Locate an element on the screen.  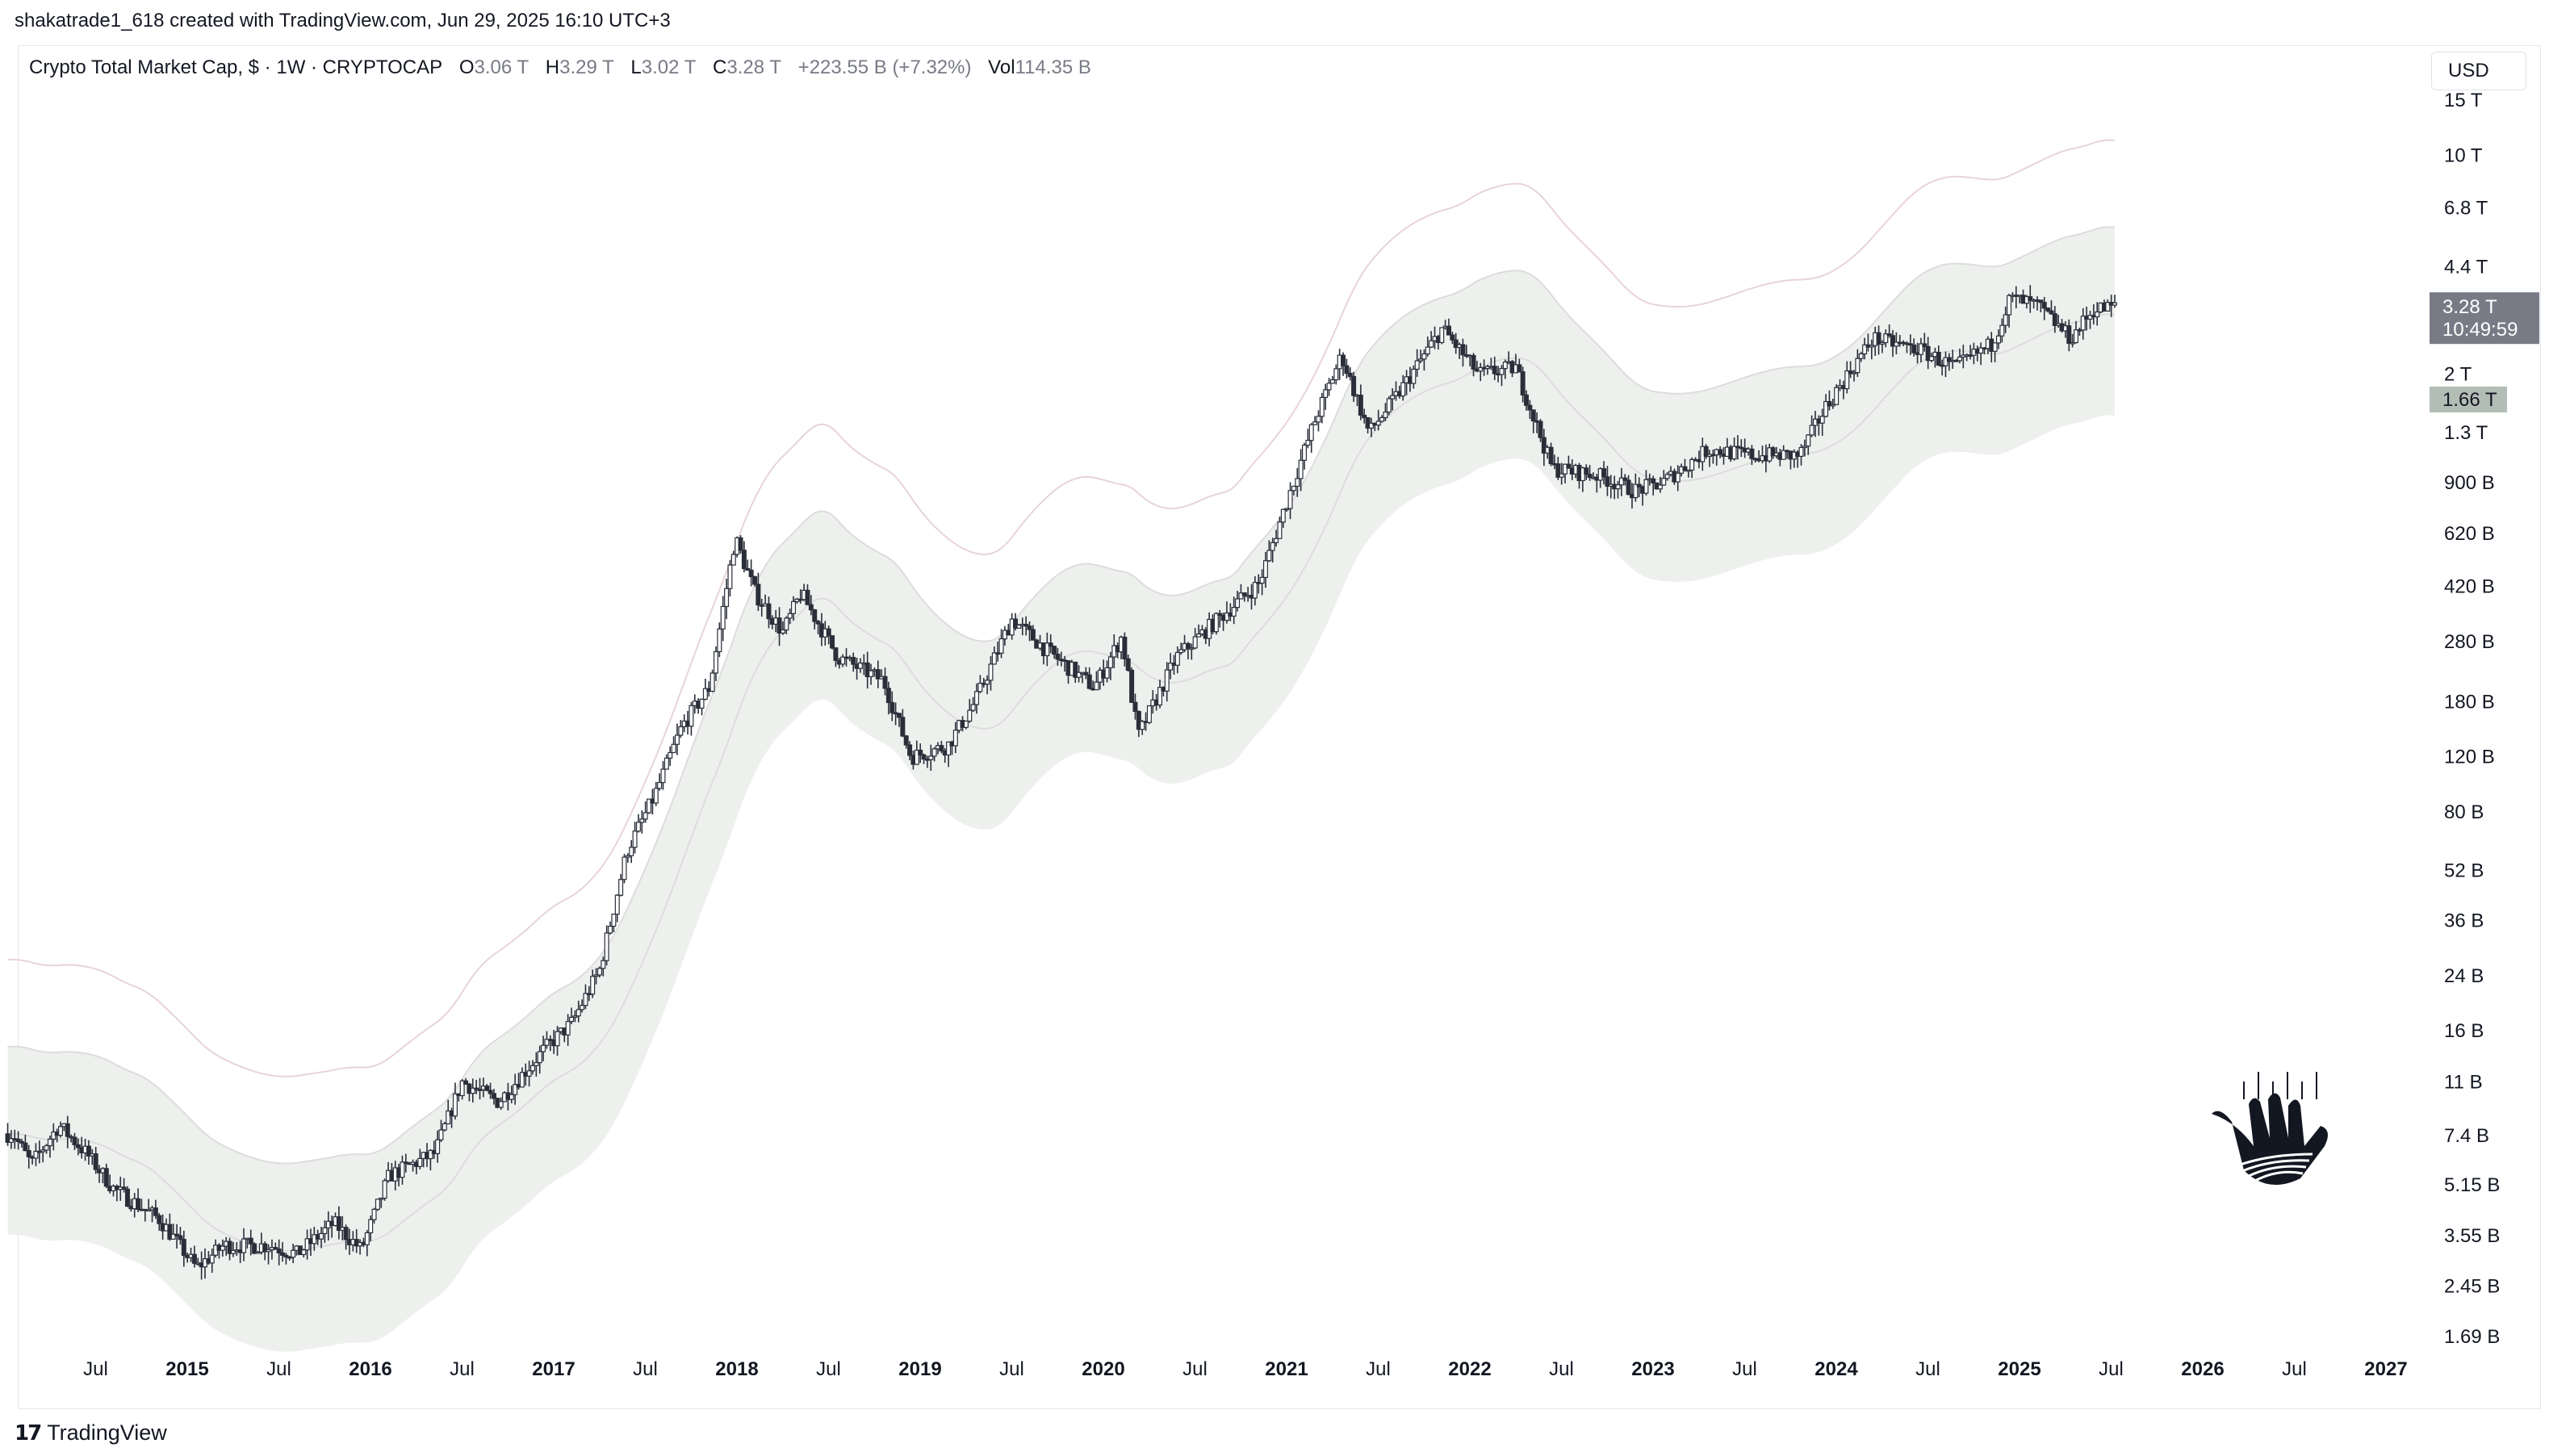
price-tick-label: 80 B is located at coordinates (2464, 812).